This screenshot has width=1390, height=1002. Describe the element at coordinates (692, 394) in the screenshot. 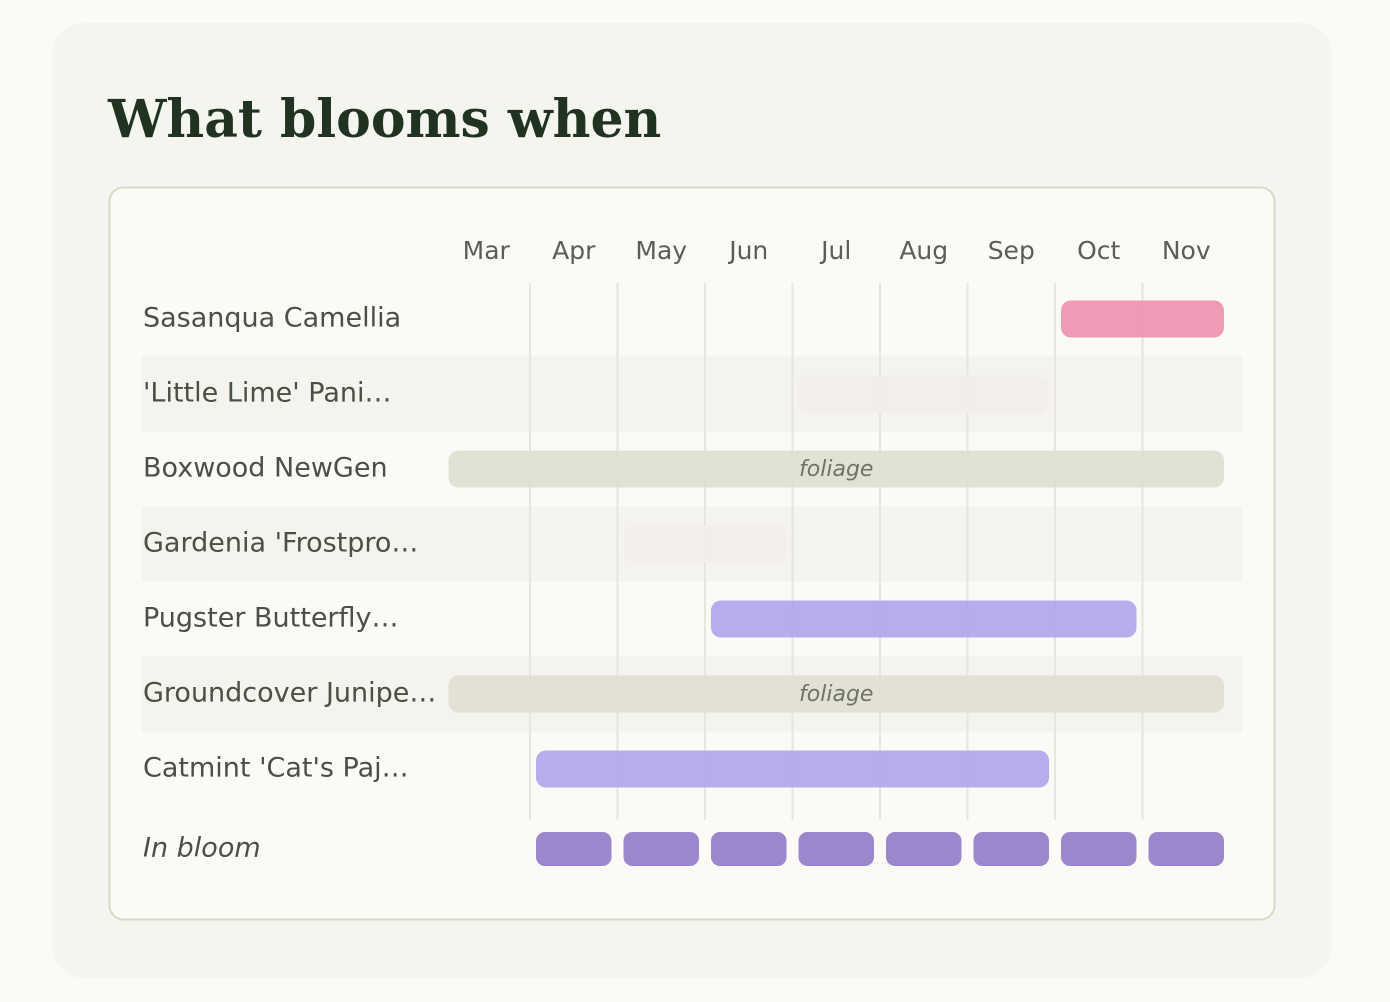

I see `row-band` at that location.